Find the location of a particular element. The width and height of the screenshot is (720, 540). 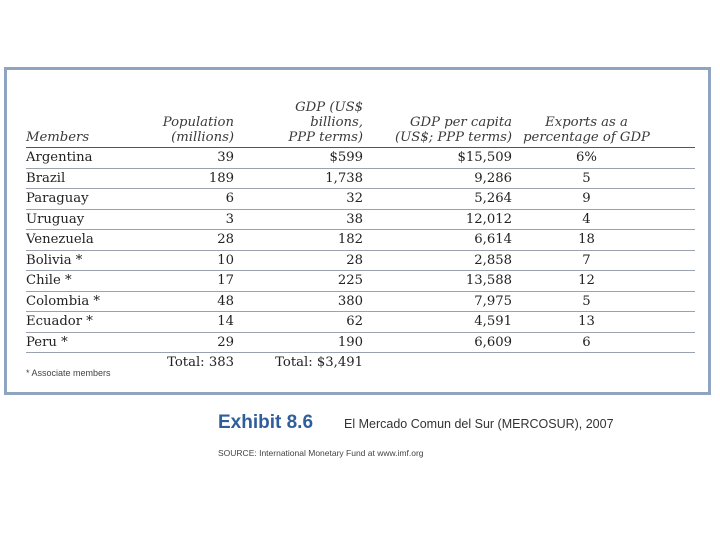

cell-gdp-per-capita: 5,264 is located at coordinates (445, 199).